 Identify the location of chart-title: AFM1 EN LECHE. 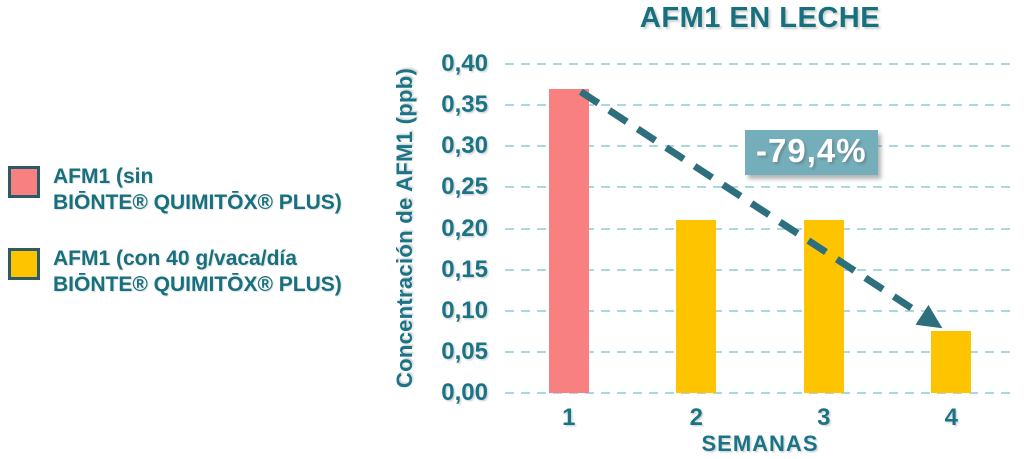
(760, 18).